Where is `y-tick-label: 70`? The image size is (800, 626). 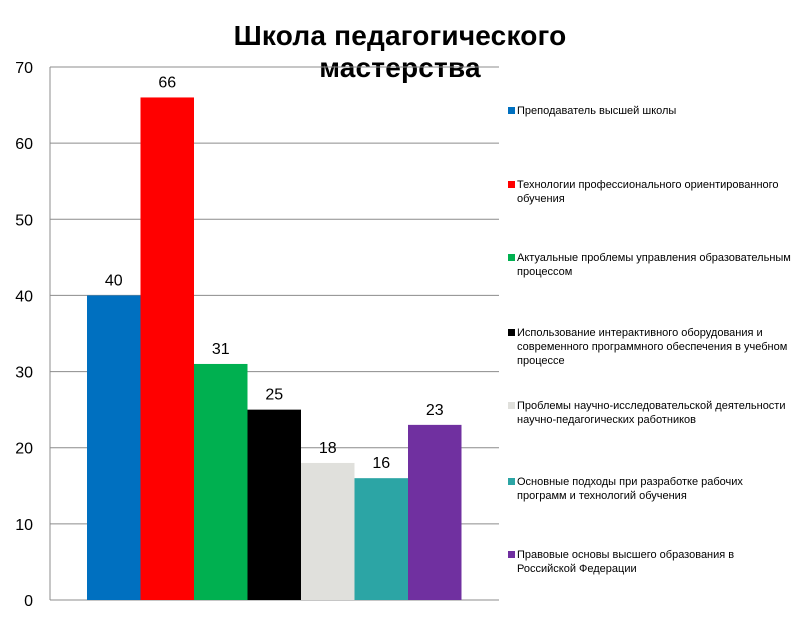
y-tick-label: 70 is located at coordinates (24, 68).